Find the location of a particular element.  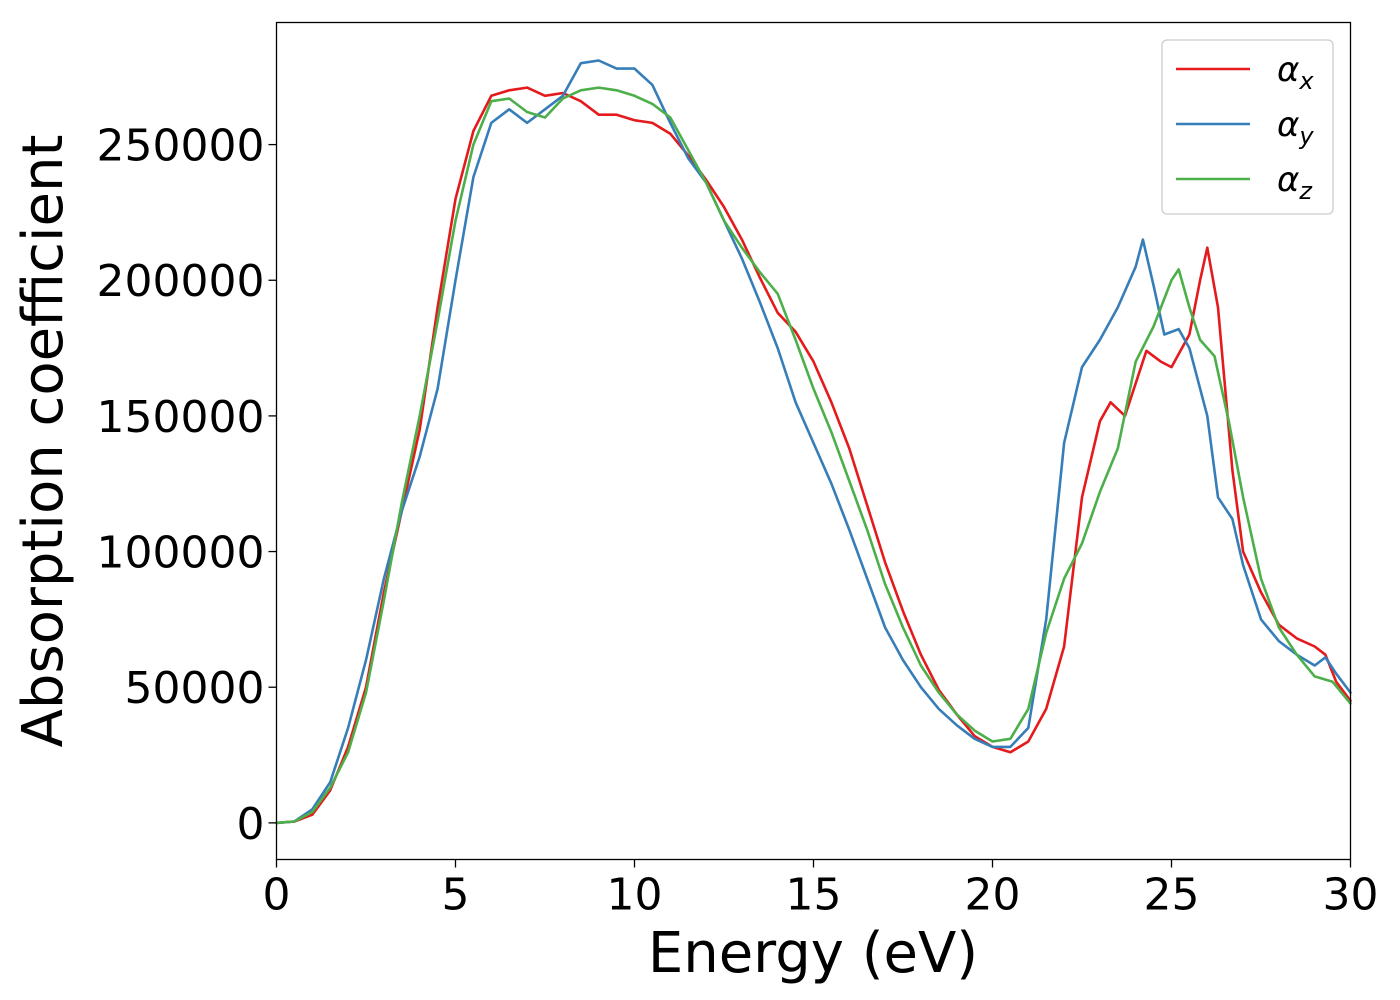

y-tick-label: 250000 is located at coordinates (181, 146).